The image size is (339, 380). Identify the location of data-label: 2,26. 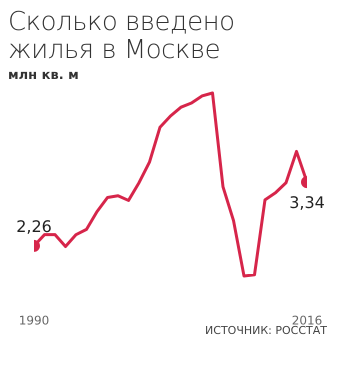
(34, 226).